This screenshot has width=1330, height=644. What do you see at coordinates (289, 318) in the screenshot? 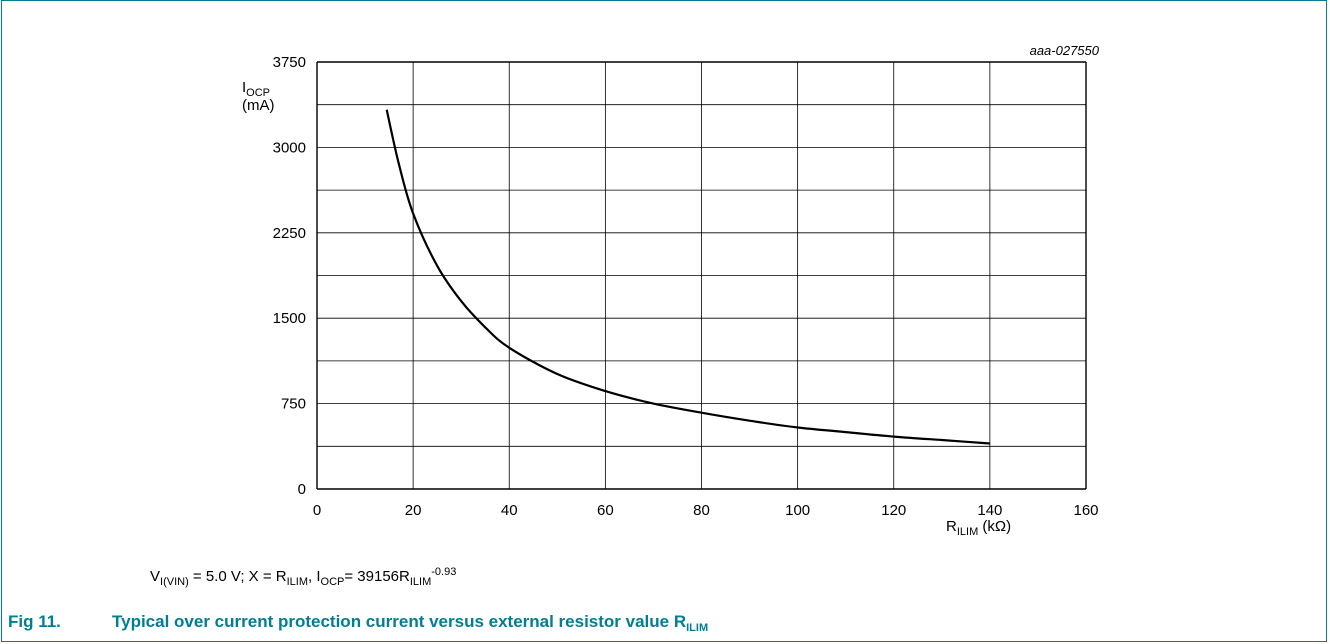
I see `y-tick-label: 1500` at bounding box center [289, 318].